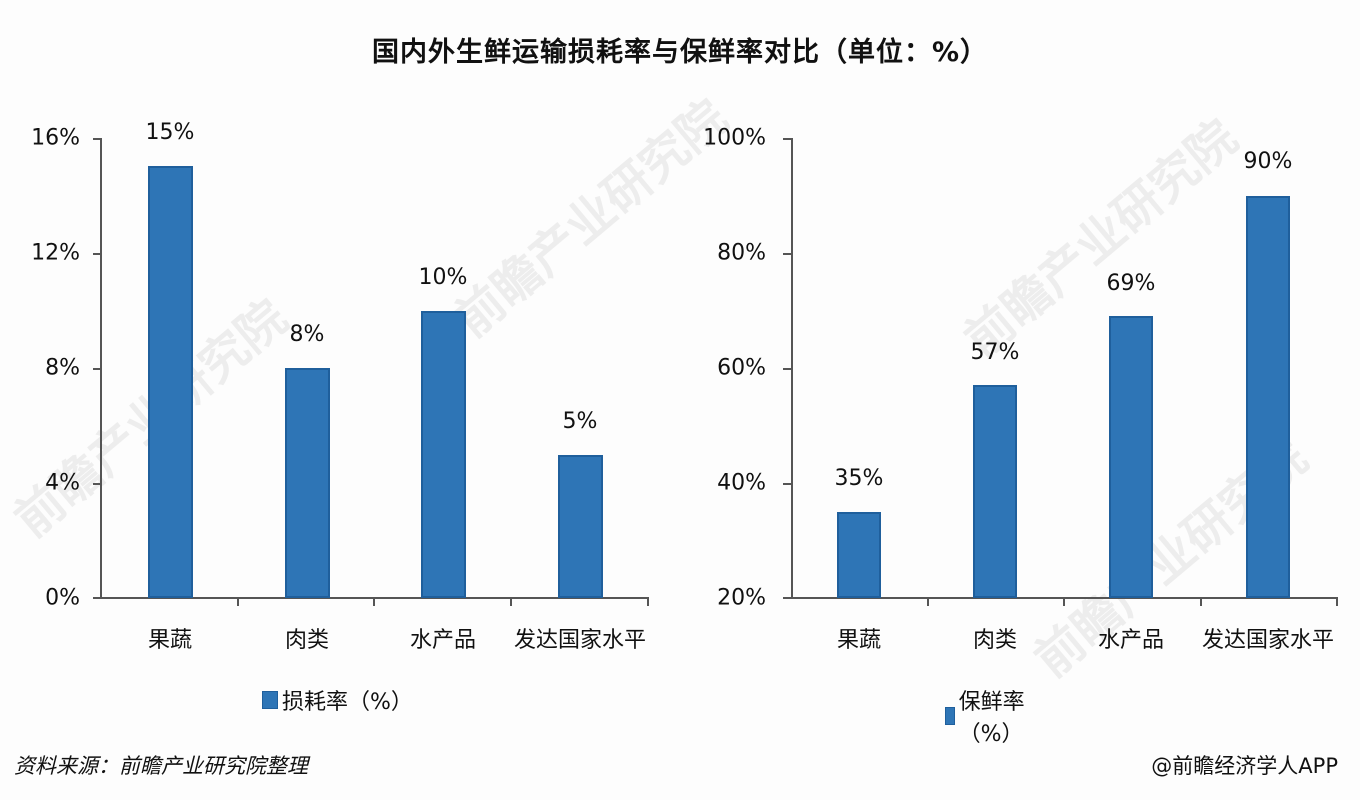 The image size is (1360, 800). I want to click on data-label: 10%, so click(443, 277).